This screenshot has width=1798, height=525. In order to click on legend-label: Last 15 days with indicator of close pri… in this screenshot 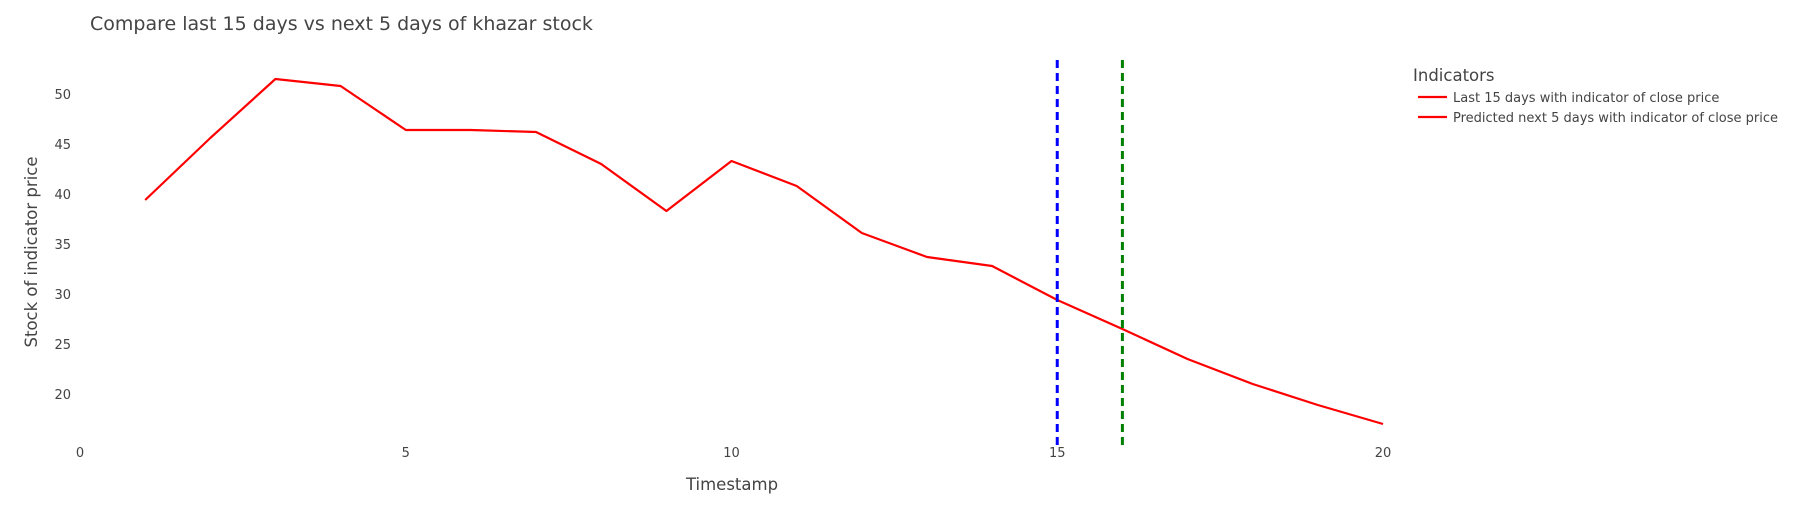, I will do `click(1586, 98)`.